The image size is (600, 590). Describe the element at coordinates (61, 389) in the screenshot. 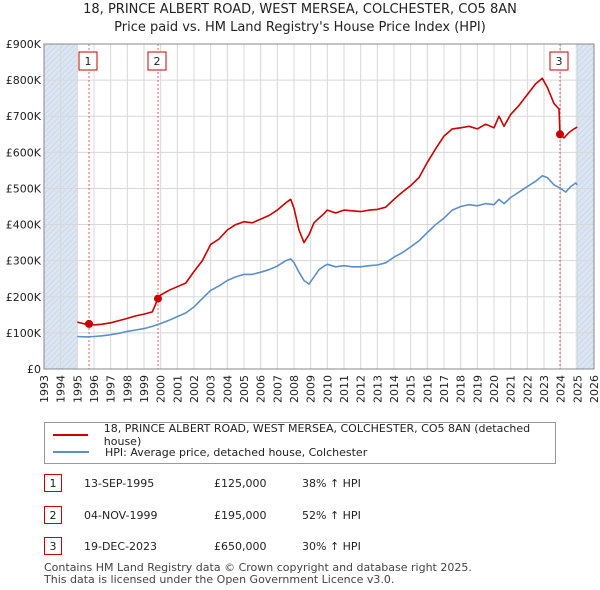

I see `x-tick-label: 1994` at that location.